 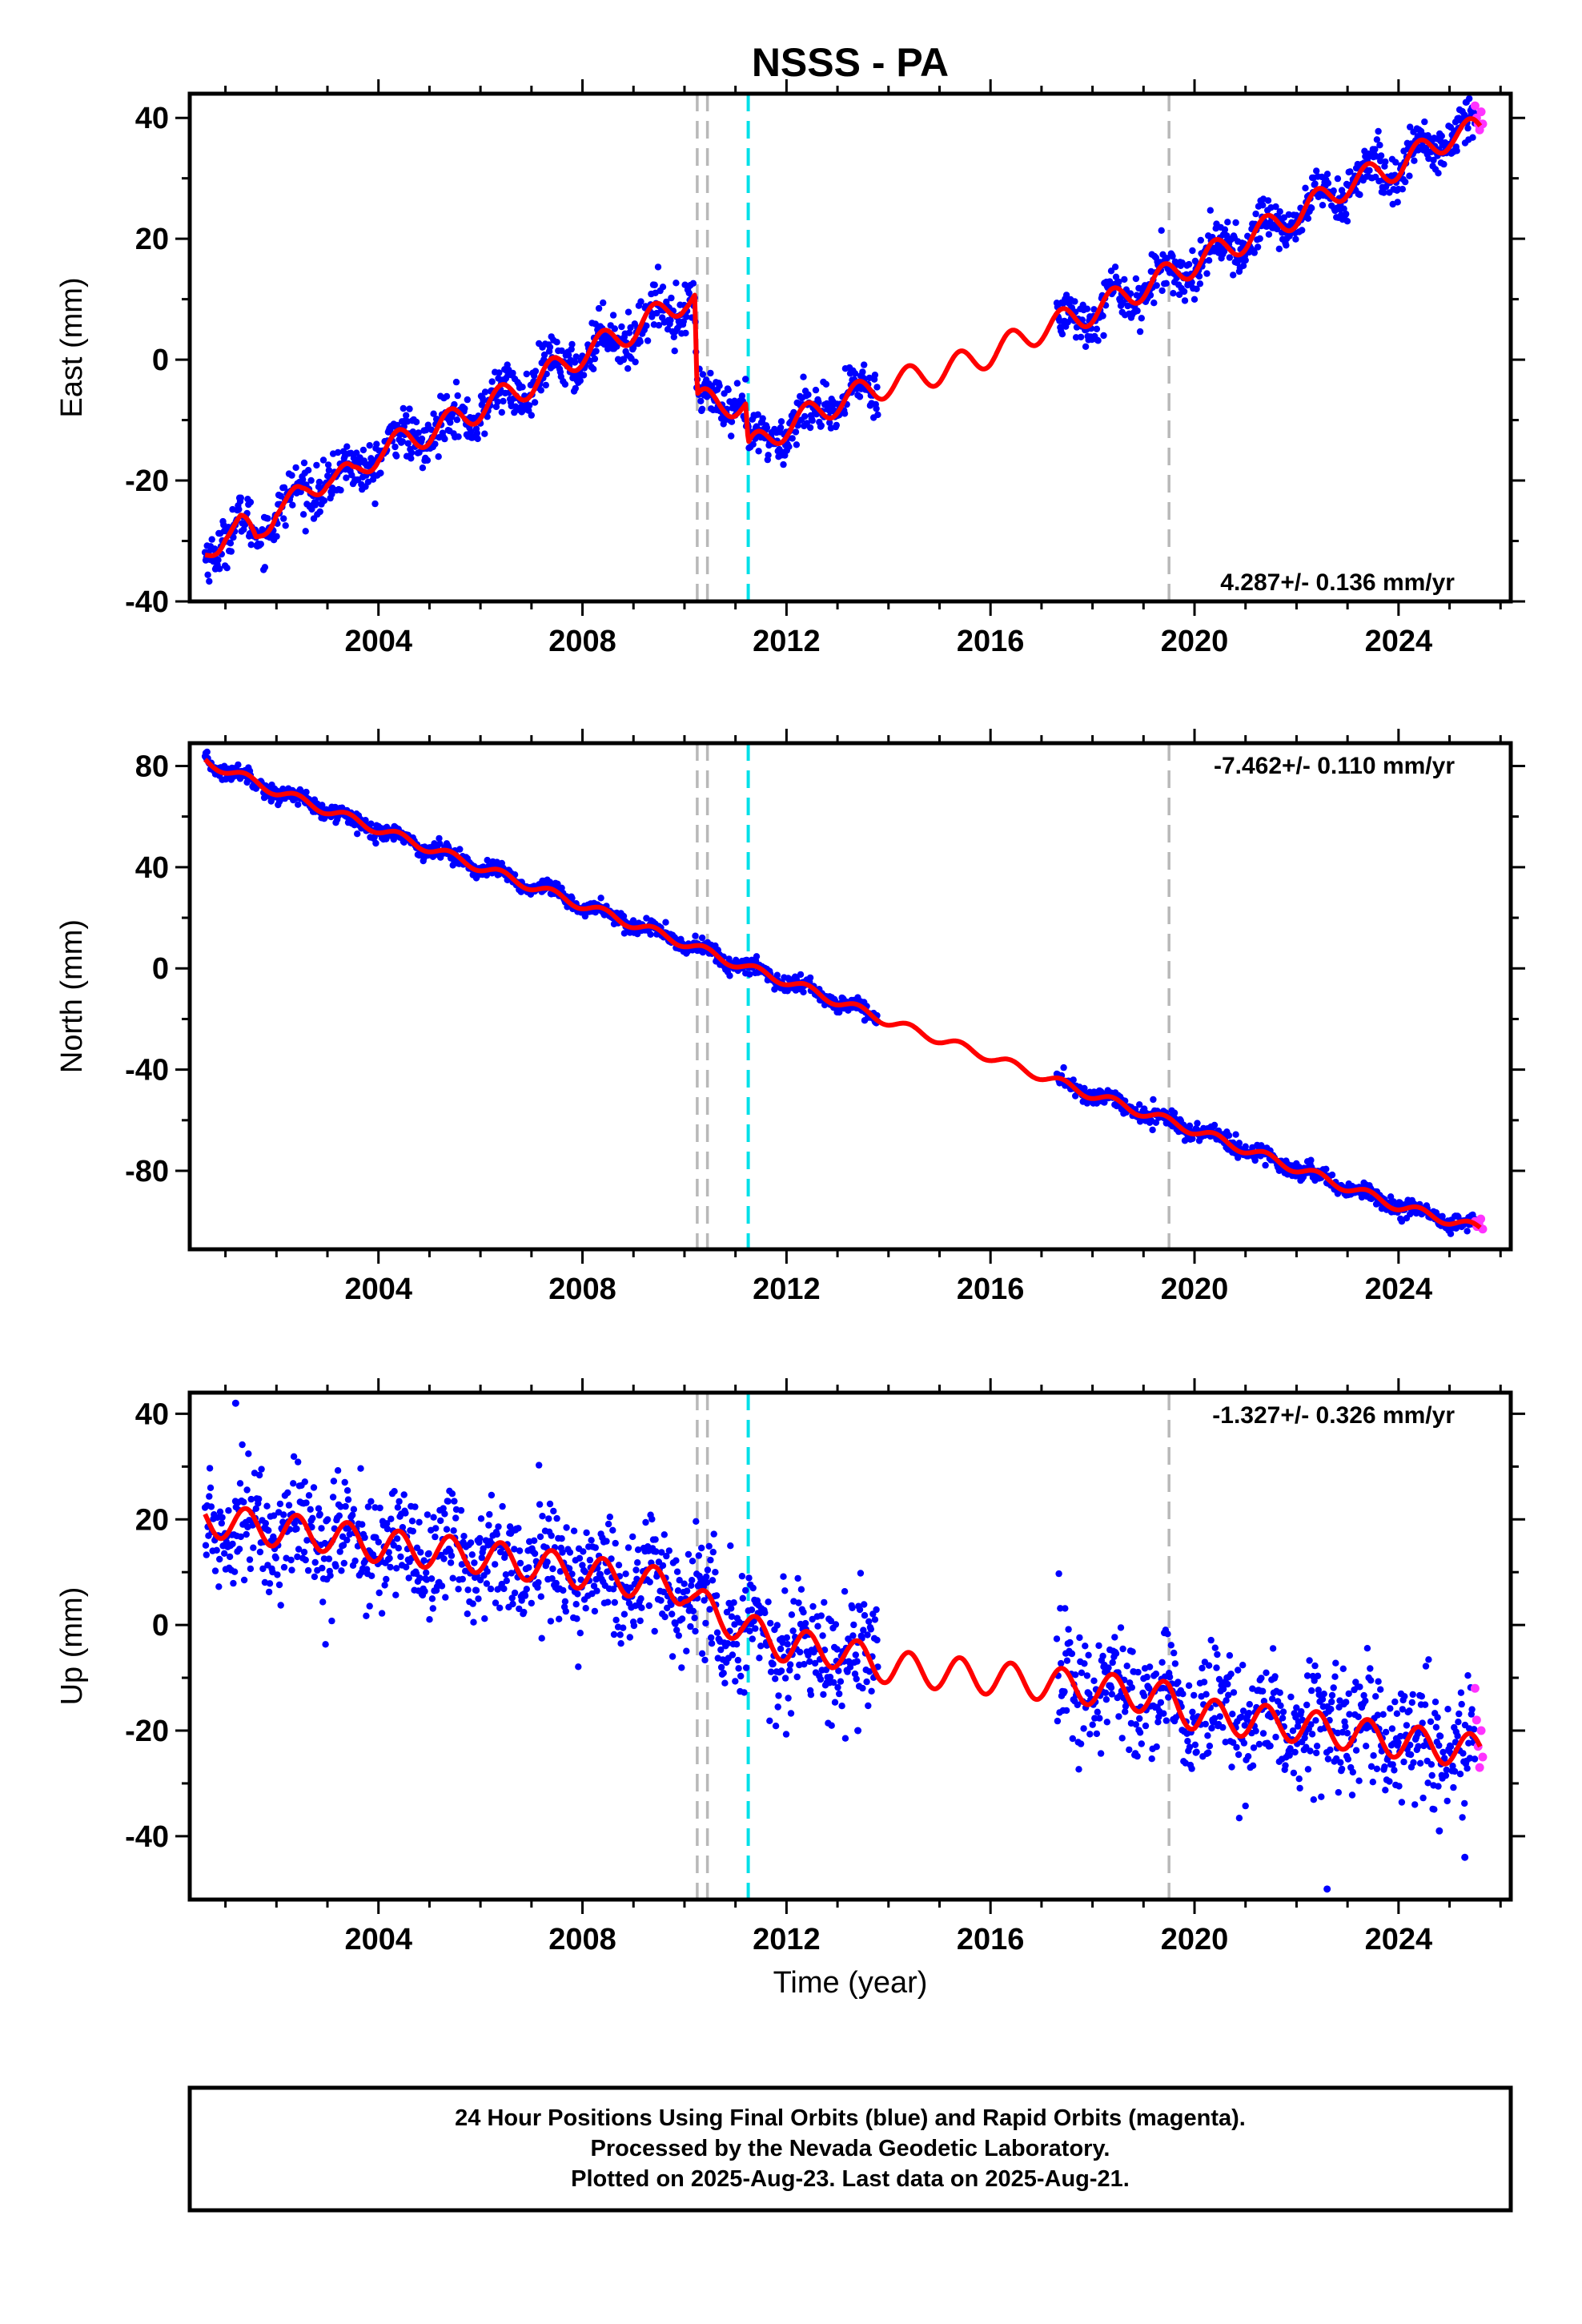 What do you see at coordinates (1399, 641) in the screenshot?
I see `x-tick-label: 2024` at bounding box center [1399, 641].